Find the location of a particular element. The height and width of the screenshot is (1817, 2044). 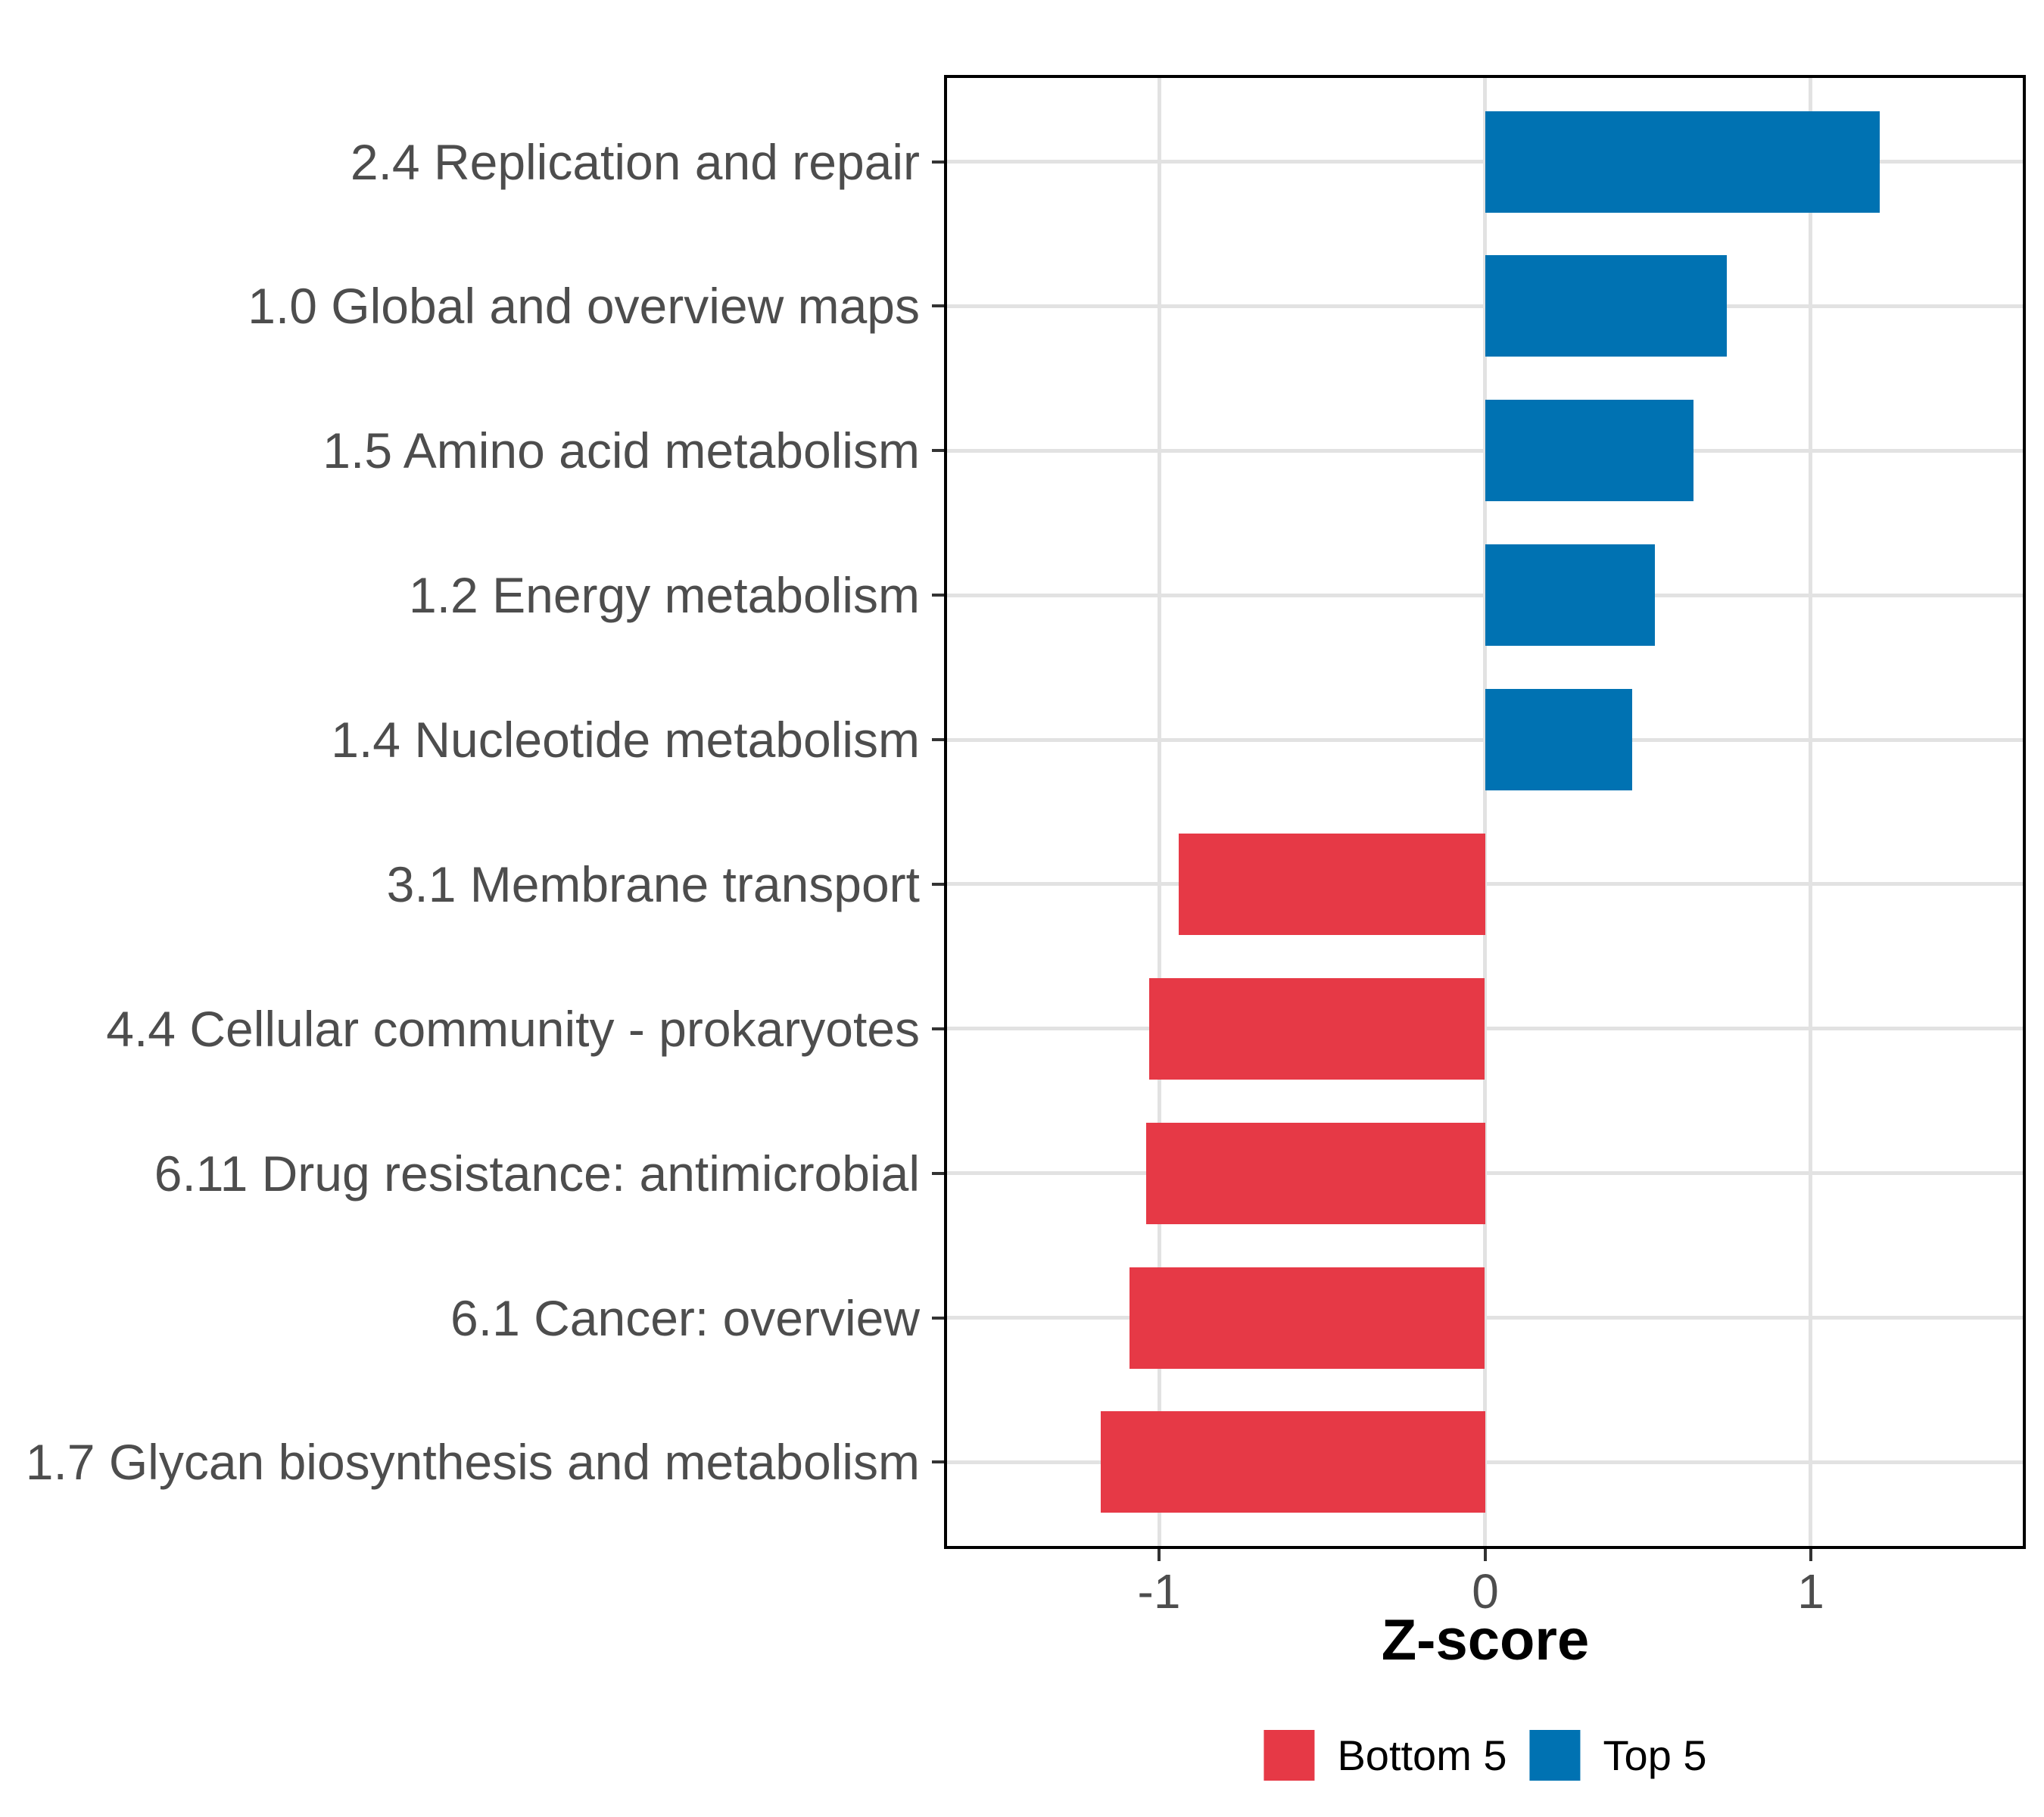

legend-item-top5: Top 5 is located at coordinates (1618, 1755).